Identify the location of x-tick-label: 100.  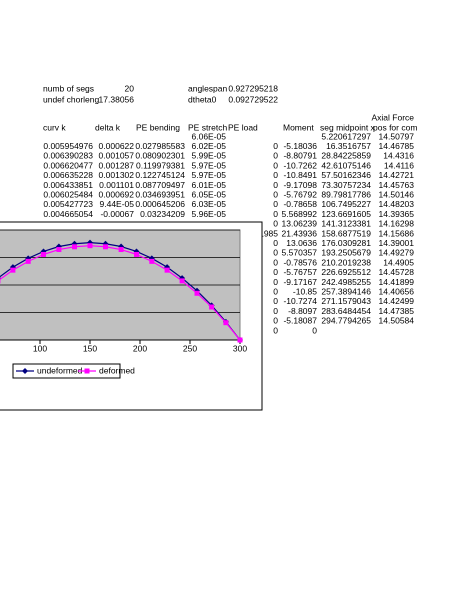
(40, 348).